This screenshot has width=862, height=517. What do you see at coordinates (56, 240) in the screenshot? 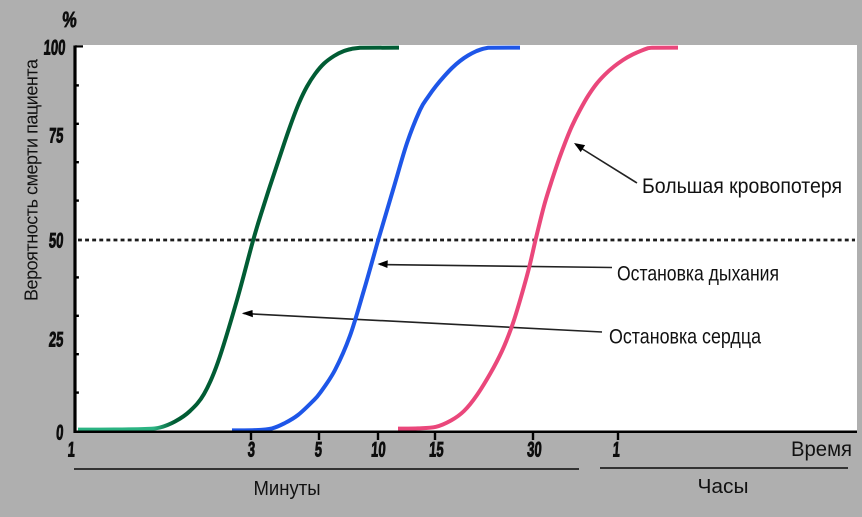
I see `svg-text: 50` at bounding box center [56, 240].